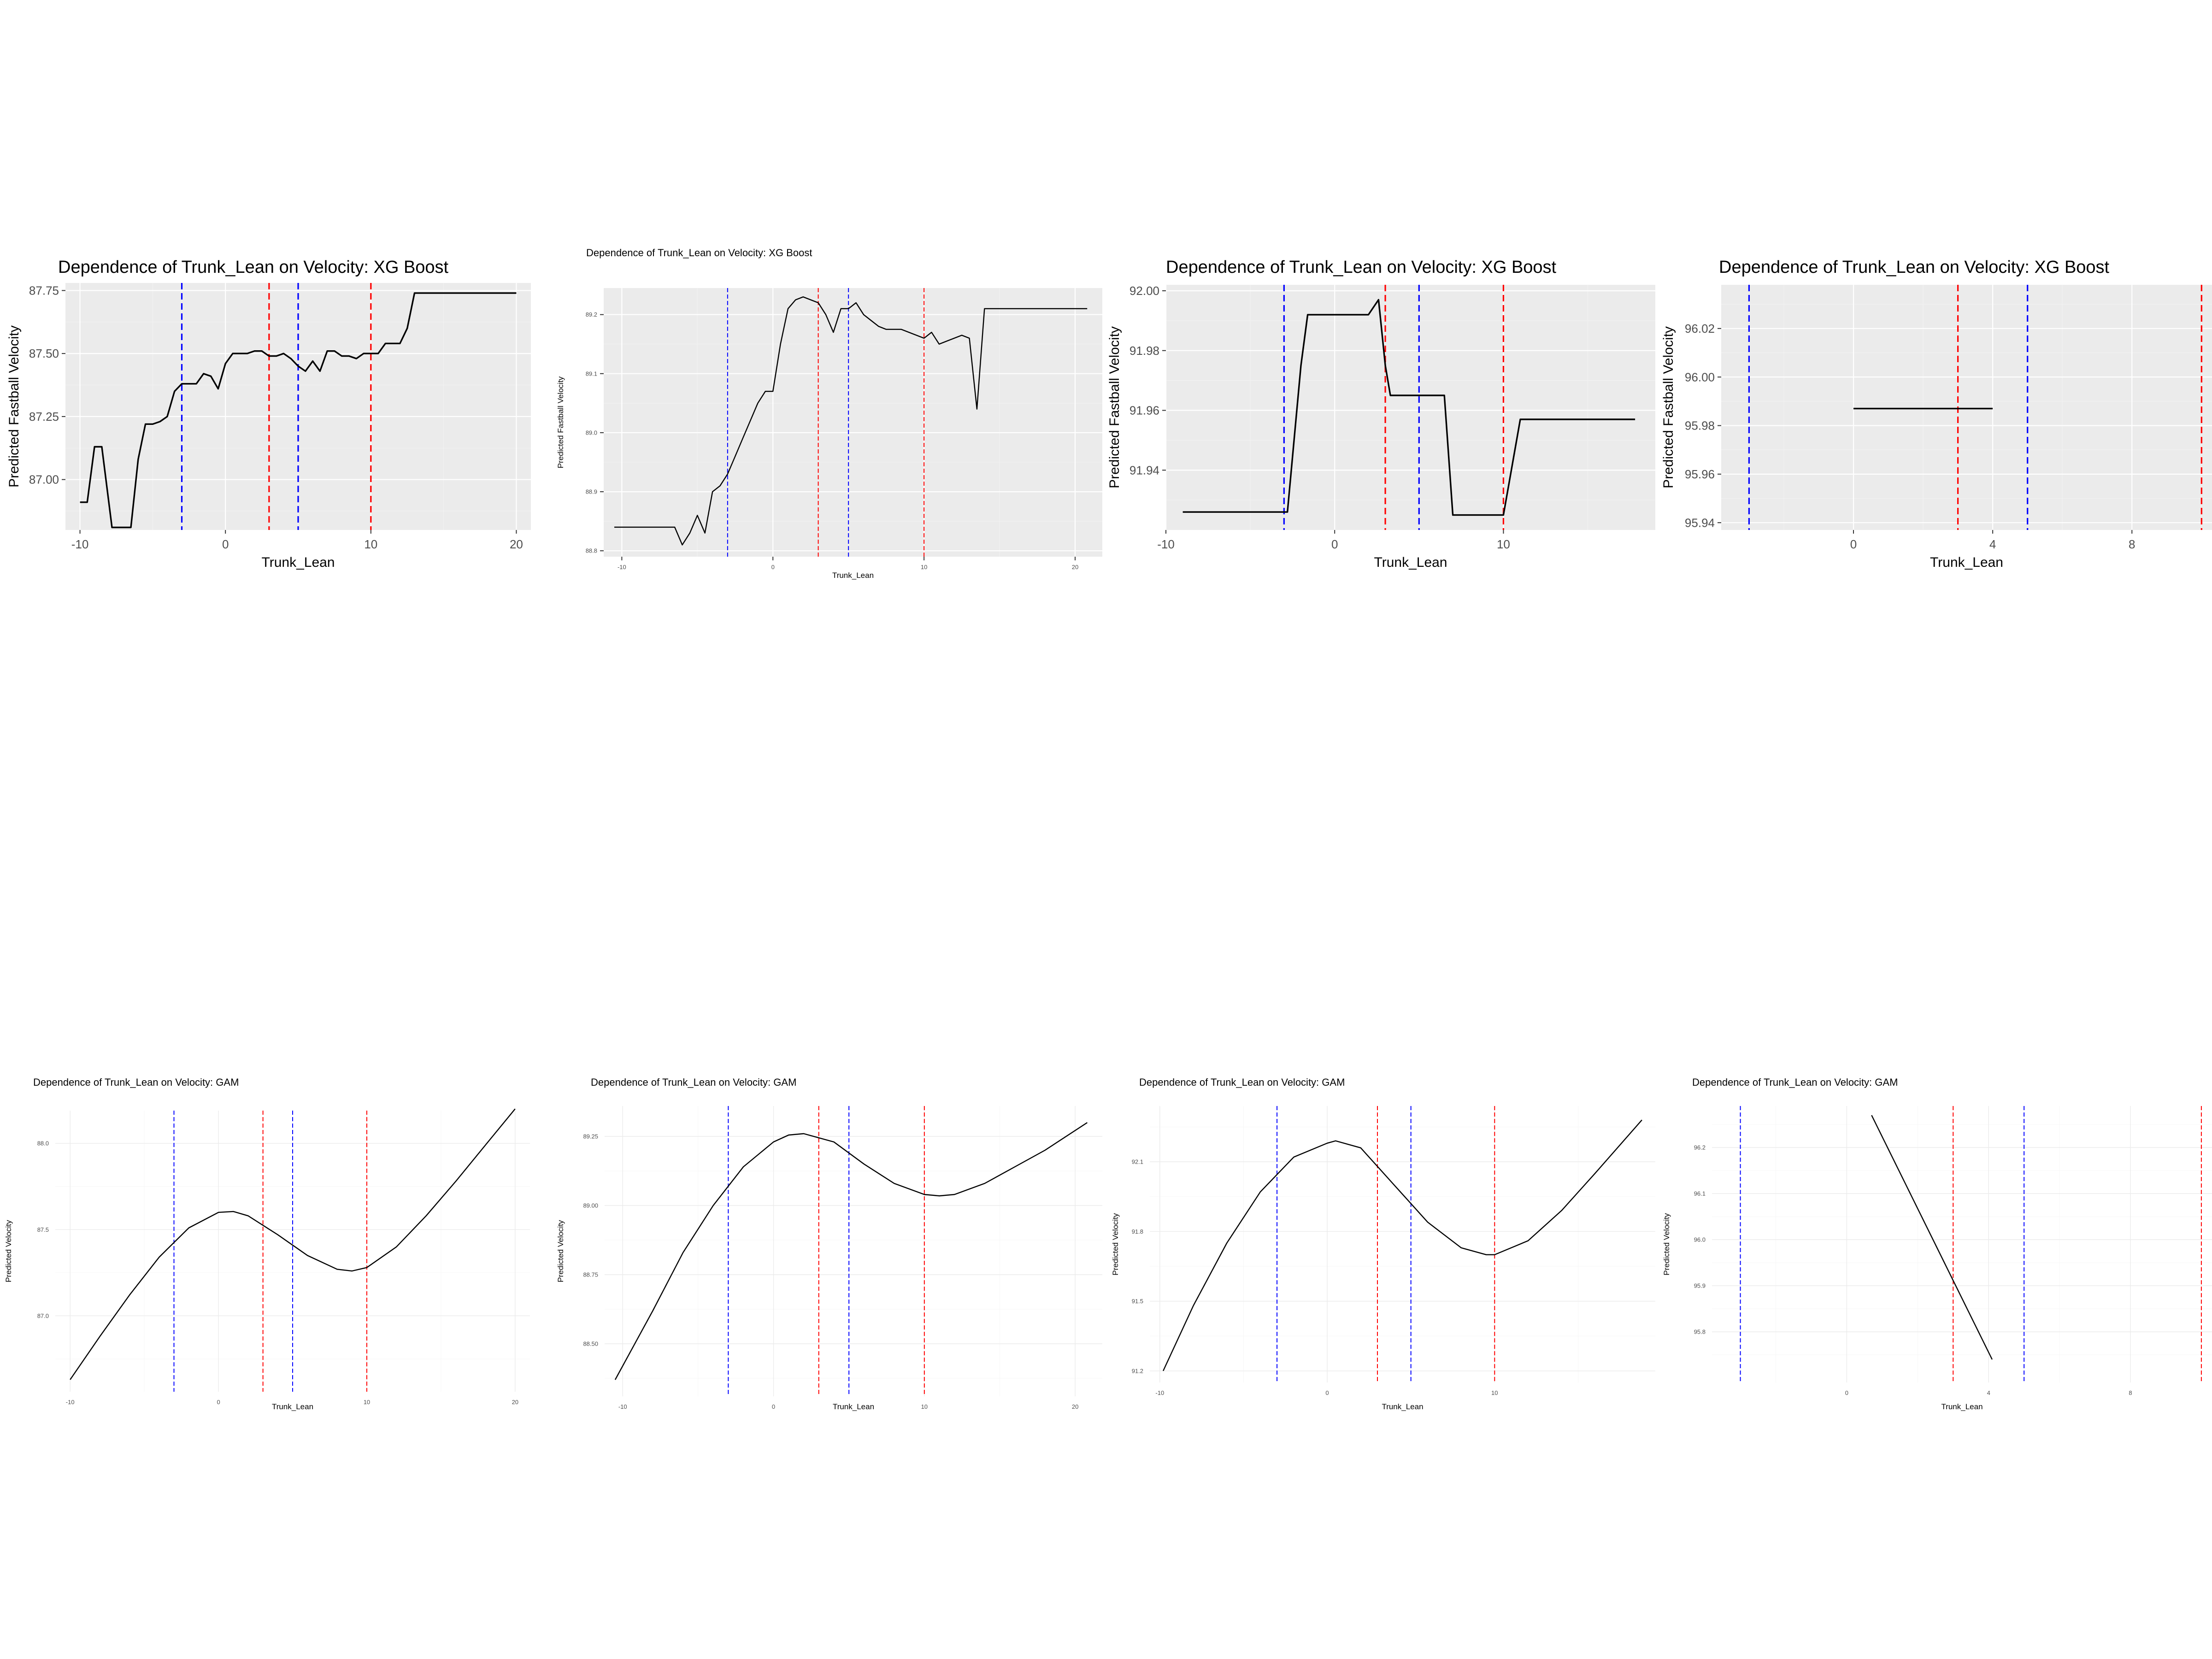 The width and height of the screenshot is (2212, 1659). What do you see at coordinates (43, 1315) in the screenshot?
I see `y-tick-label: 87.0` at bounding box center [43, 1315].